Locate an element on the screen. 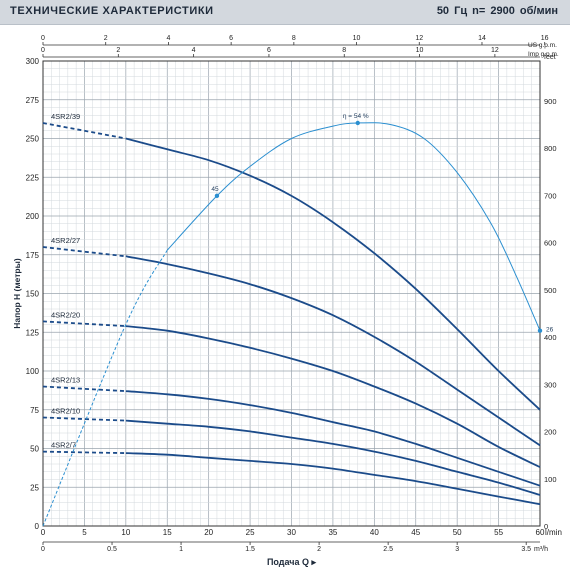 This screenshot has height=570, width=570. m3h-tick-label: 2 is located at coordinates (319, 549).